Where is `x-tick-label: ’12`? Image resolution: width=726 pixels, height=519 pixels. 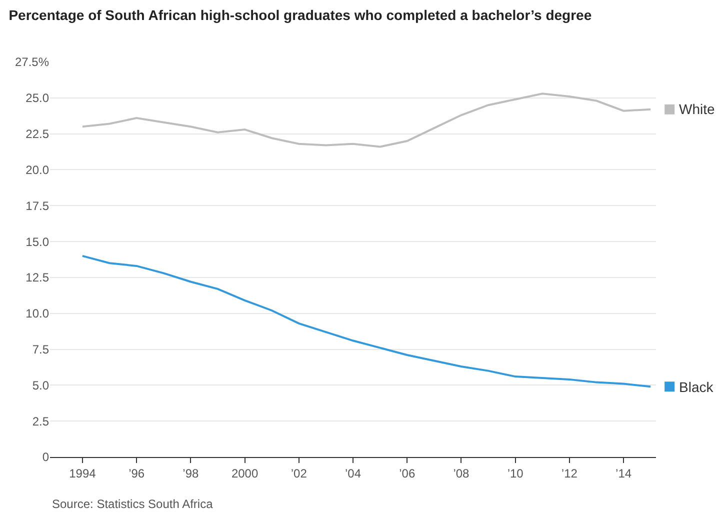 x-tick-label: ’12 is located at coordinates (569, 473).